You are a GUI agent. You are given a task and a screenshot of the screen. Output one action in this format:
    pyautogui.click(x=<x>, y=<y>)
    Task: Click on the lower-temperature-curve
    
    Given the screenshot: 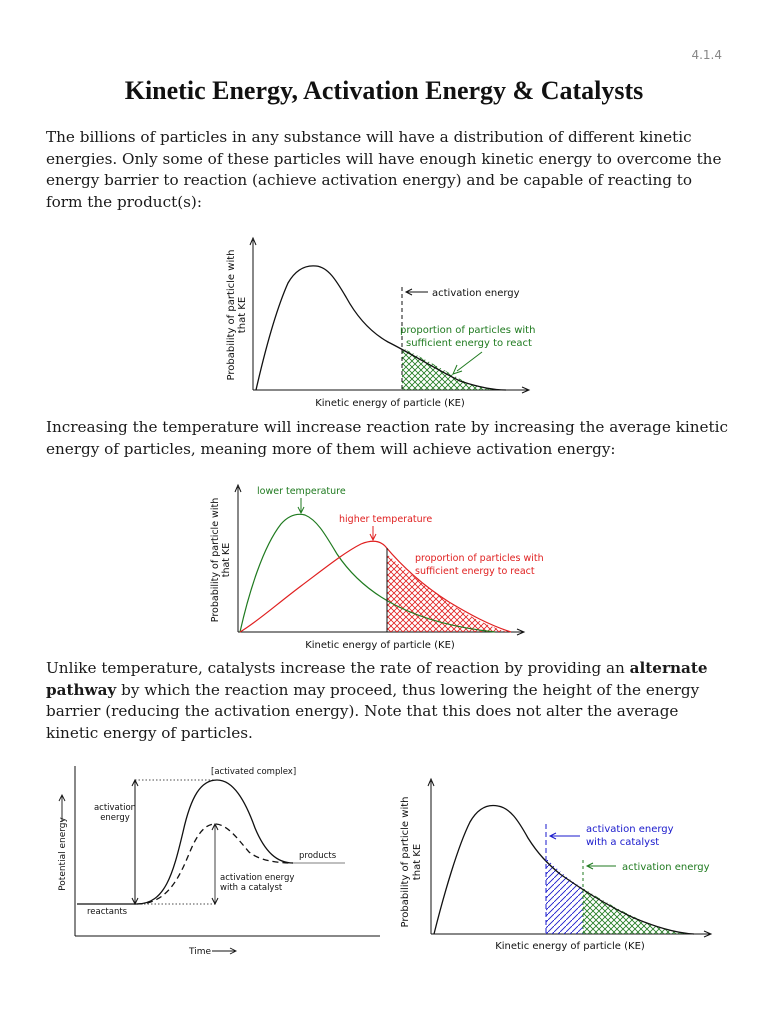 What is the action you would take?
    pyautogui.click(x=367, y=573)
    